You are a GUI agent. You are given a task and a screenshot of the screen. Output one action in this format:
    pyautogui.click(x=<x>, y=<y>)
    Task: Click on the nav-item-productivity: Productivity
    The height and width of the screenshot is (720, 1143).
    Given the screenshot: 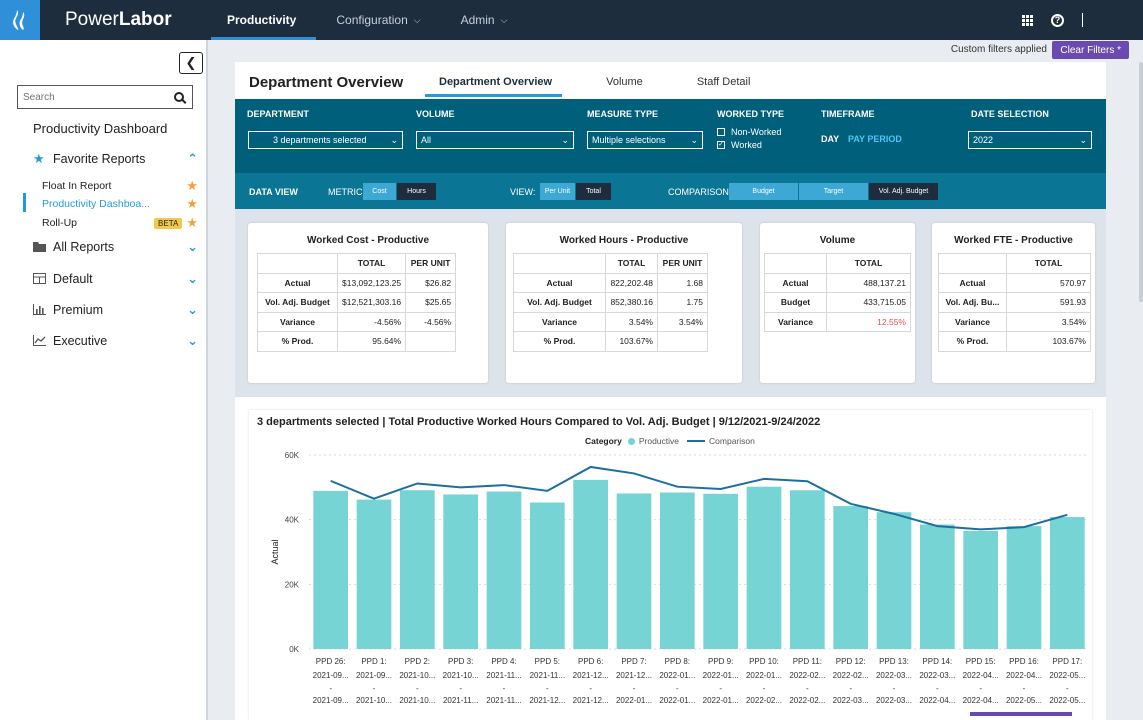 What is the action you would take?
    pyautogui.click(x=264, y=20)
    